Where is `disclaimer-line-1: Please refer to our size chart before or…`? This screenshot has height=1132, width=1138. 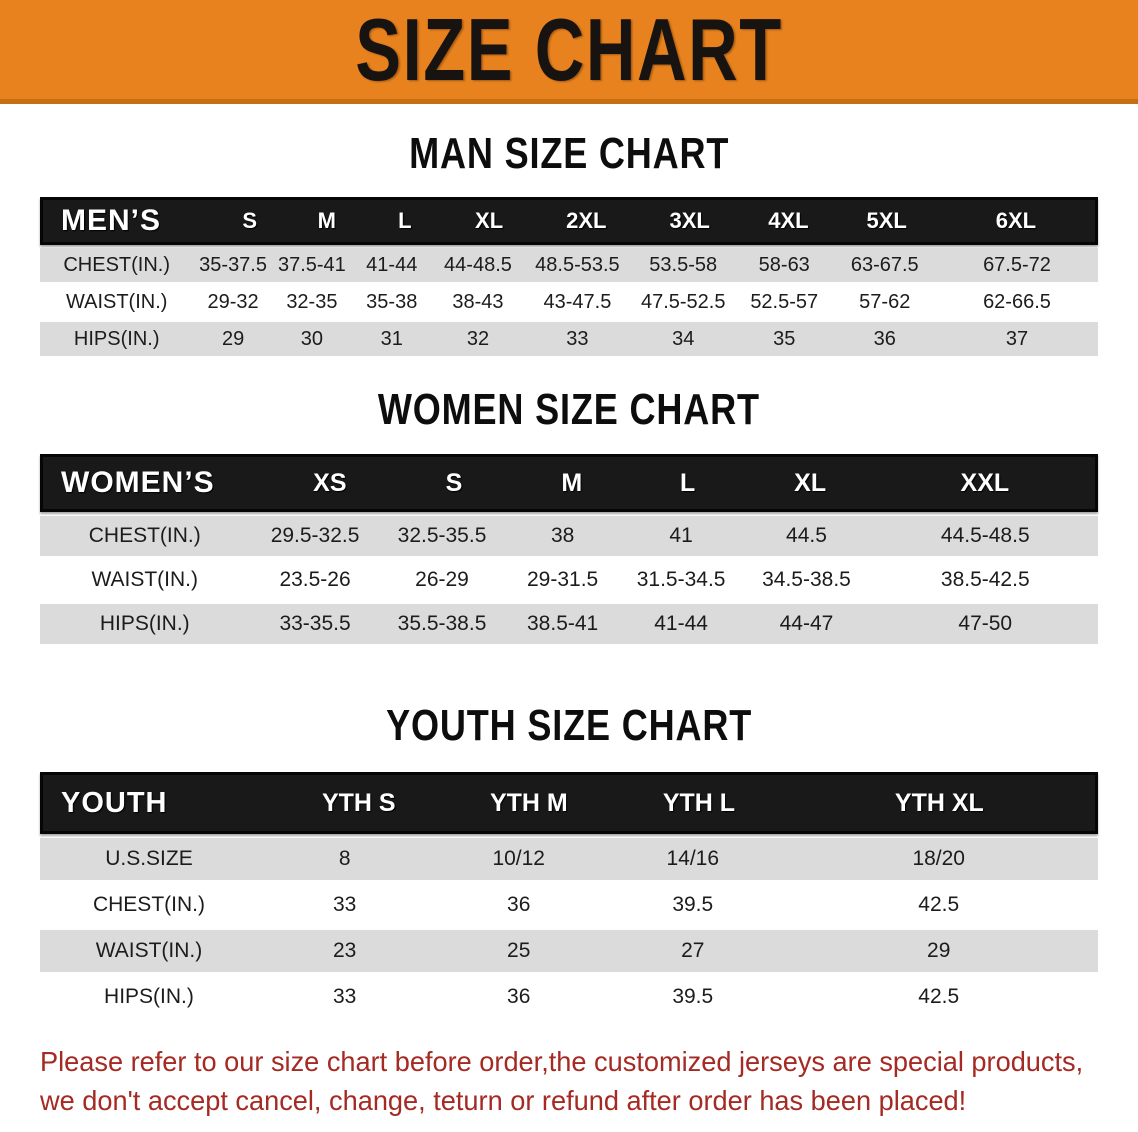 disclaimer-line-1: Please refer to our size chart before or… is located at coordinates (562, 1061).